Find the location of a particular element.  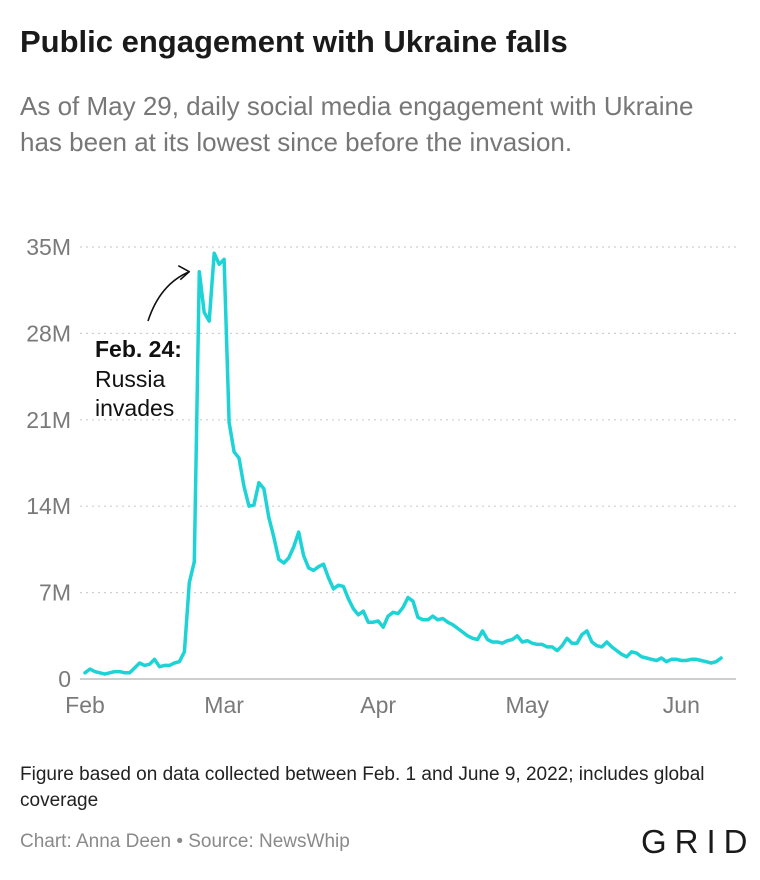

chart-title: Public engagement with Ukraine falls is located at coordinates (294, 41).